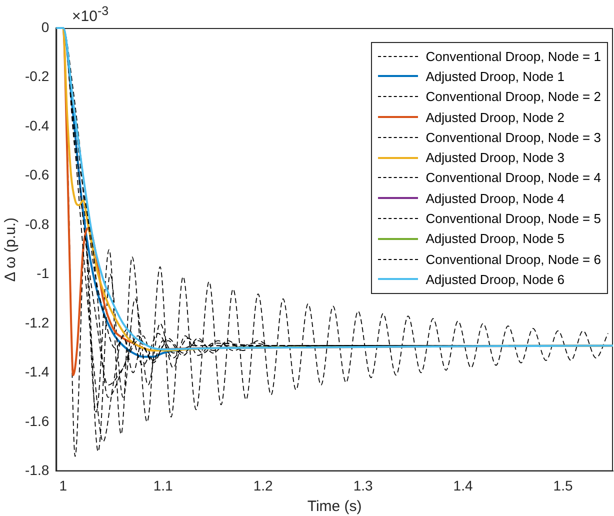 The height and width of the screenshot is (516, 614). What do you see at coordinates (513, 137) in the screenshot?
I see `legend-label: Conventional Droop, Node = 3` at bounding box center [513, 137].